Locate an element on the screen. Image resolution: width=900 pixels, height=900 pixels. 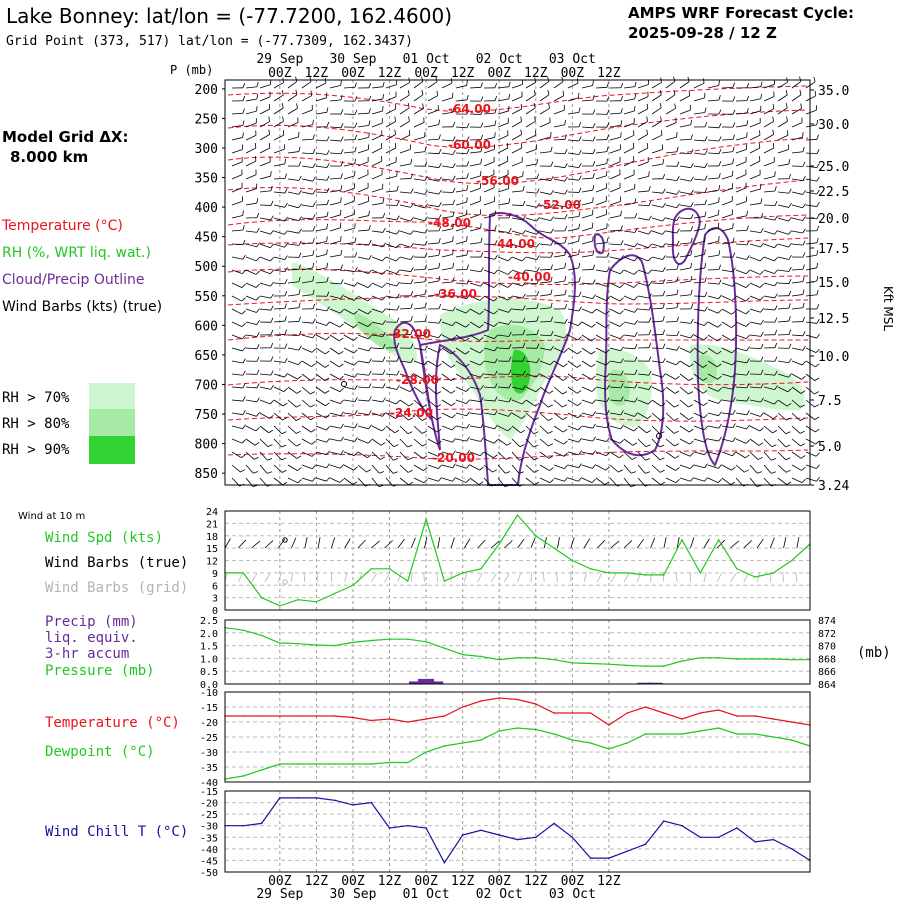
top-time-label: 12Z is located at coordinates (463, 73).